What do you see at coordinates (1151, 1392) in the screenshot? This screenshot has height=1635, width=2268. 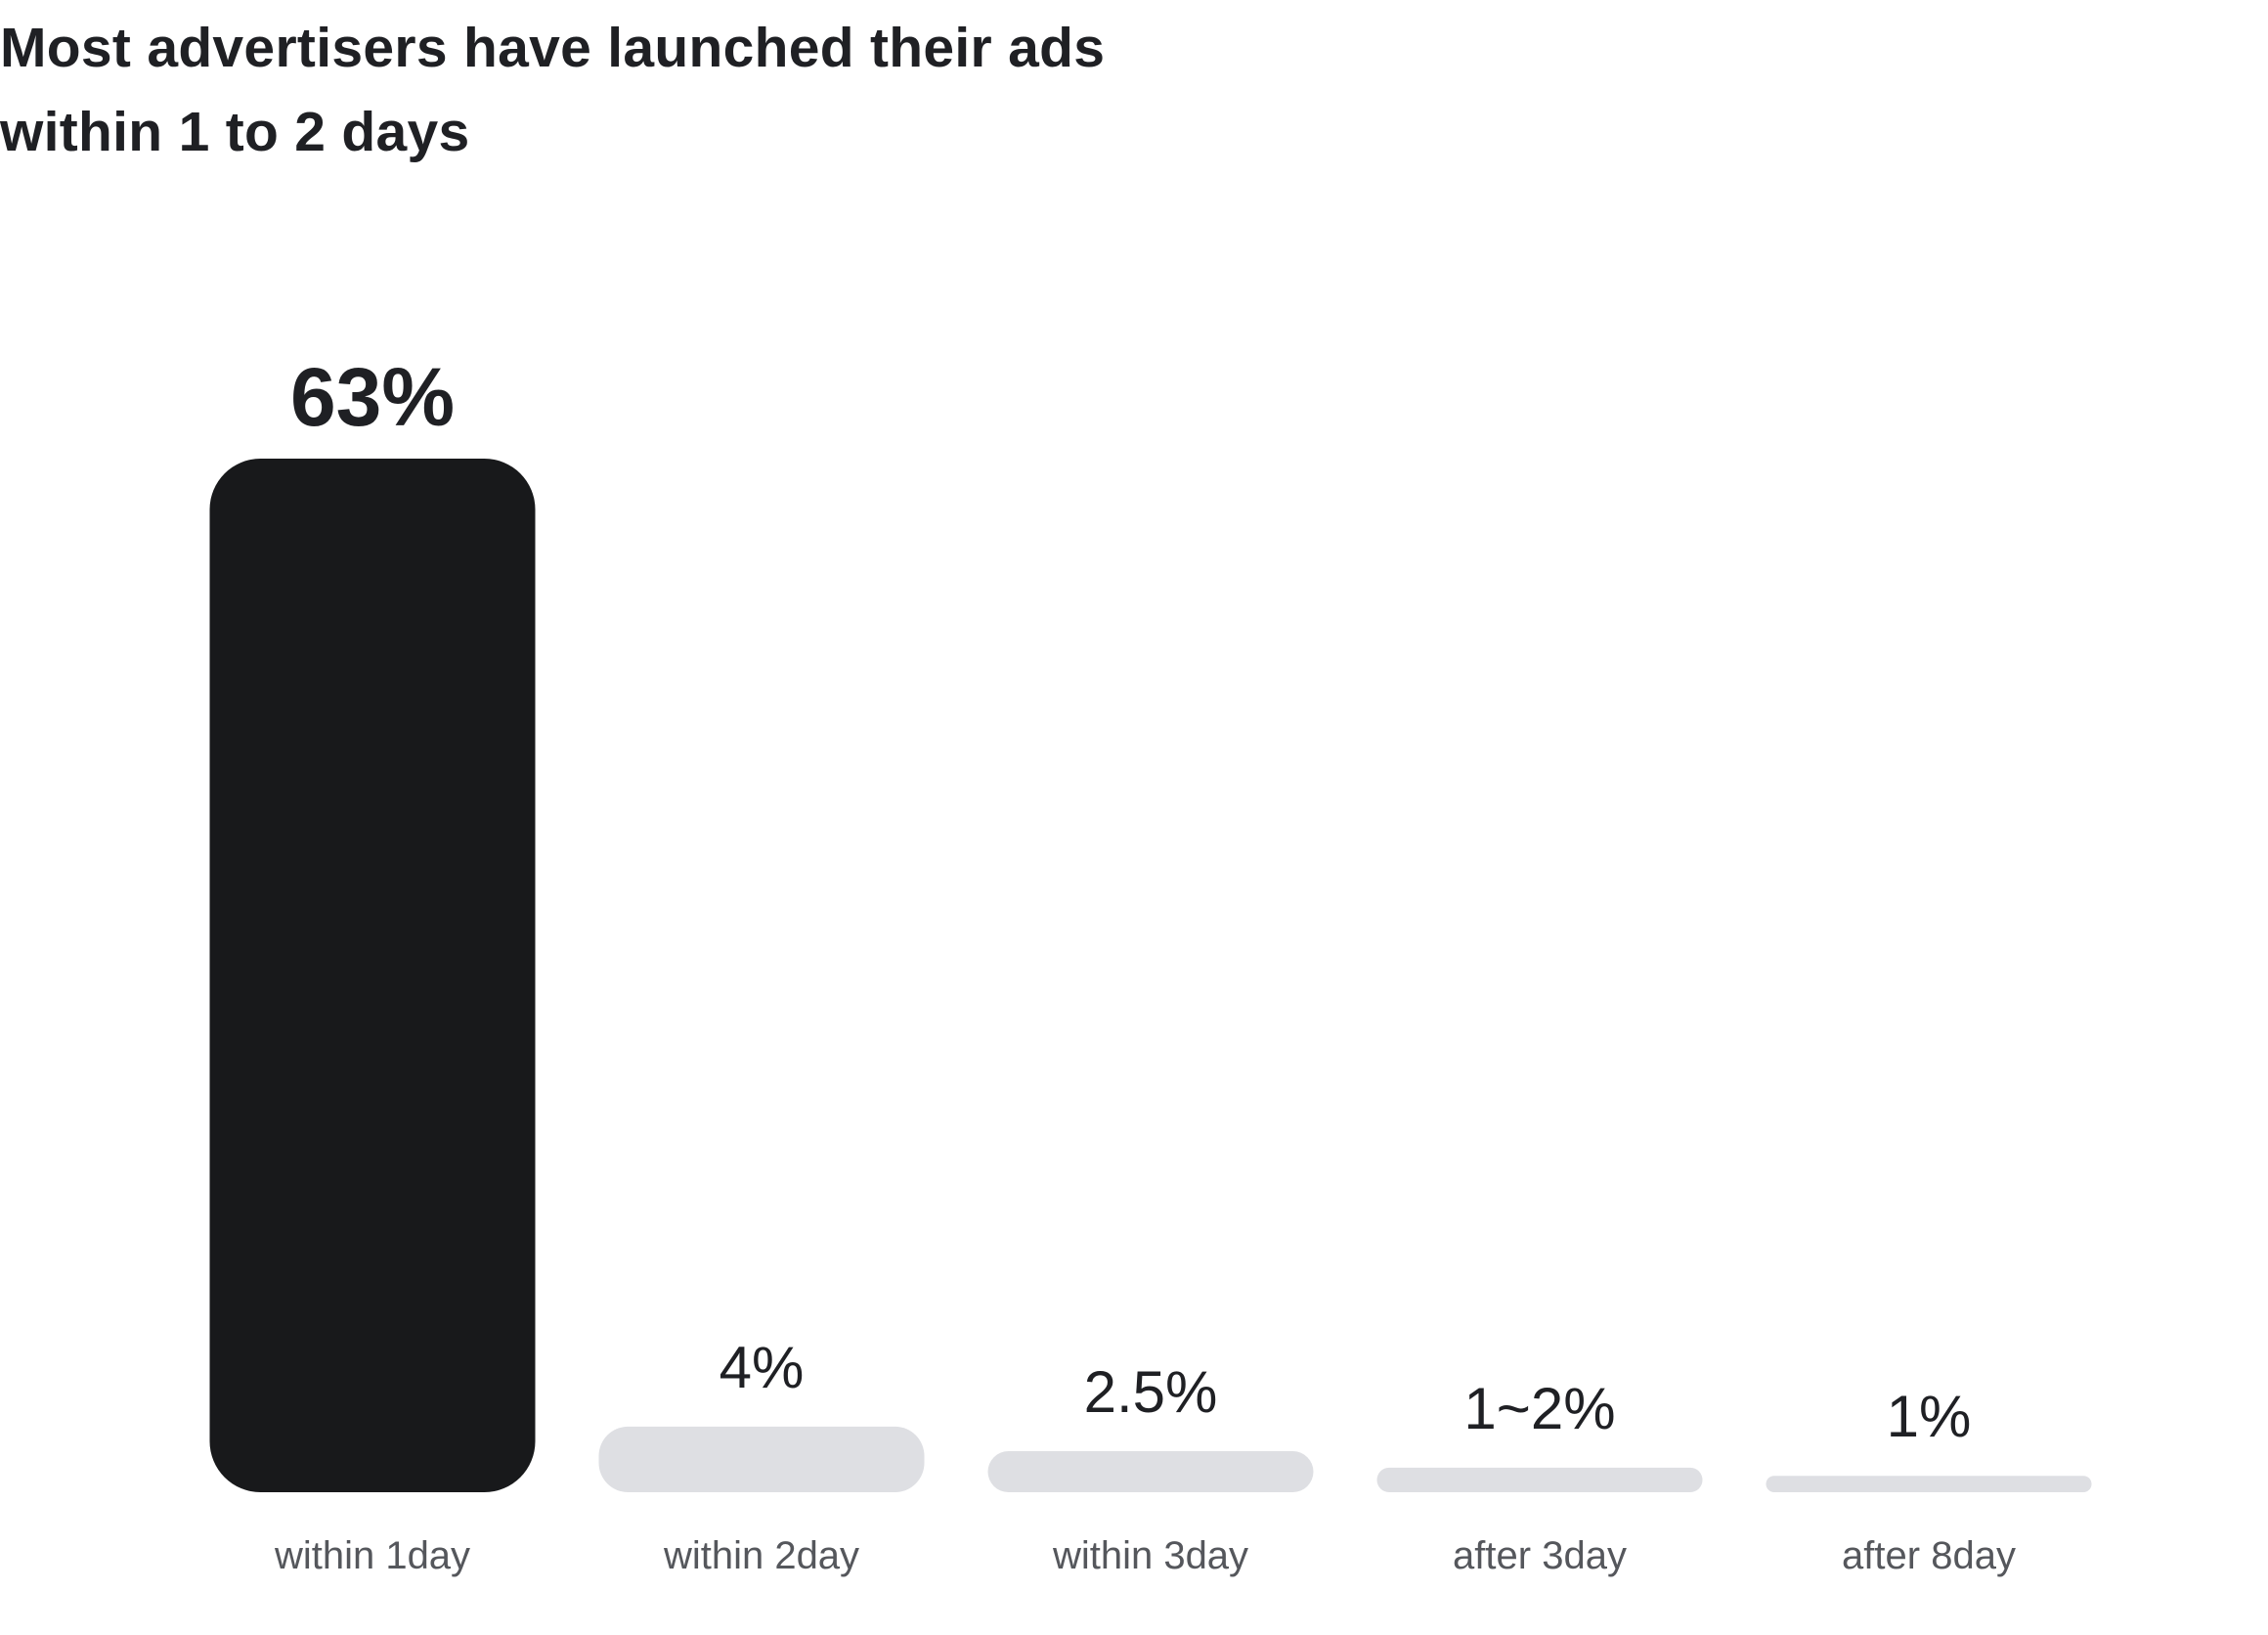 I see `value-label: 2.5%` at bounding box center [1151, 1392].